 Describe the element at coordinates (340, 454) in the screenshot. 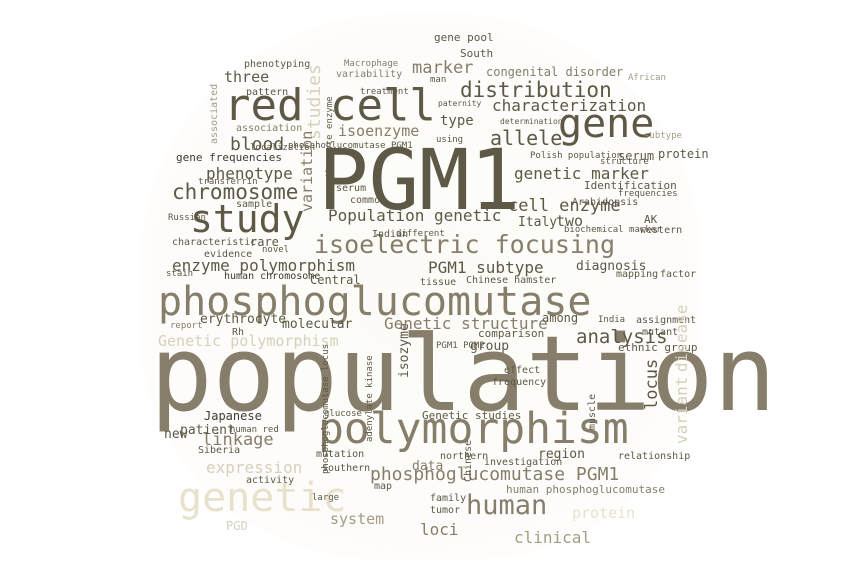

I see `cloud-word: mutation` at that location.